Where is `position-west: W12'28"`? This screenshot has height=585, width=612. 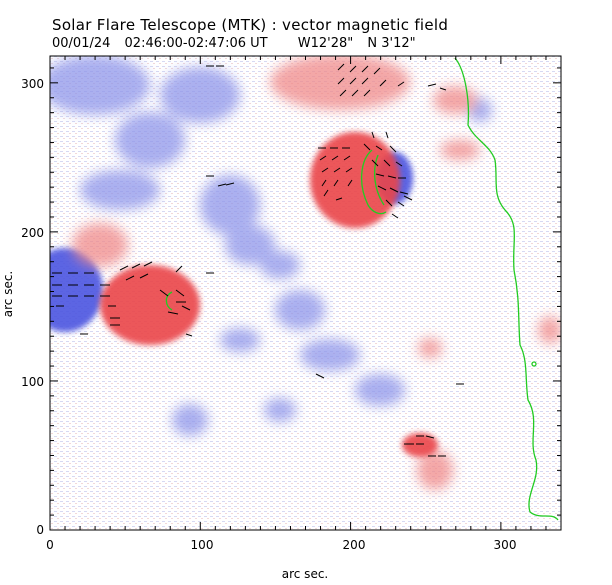
position-west: W12'28" is located at coordinates (325, 43).